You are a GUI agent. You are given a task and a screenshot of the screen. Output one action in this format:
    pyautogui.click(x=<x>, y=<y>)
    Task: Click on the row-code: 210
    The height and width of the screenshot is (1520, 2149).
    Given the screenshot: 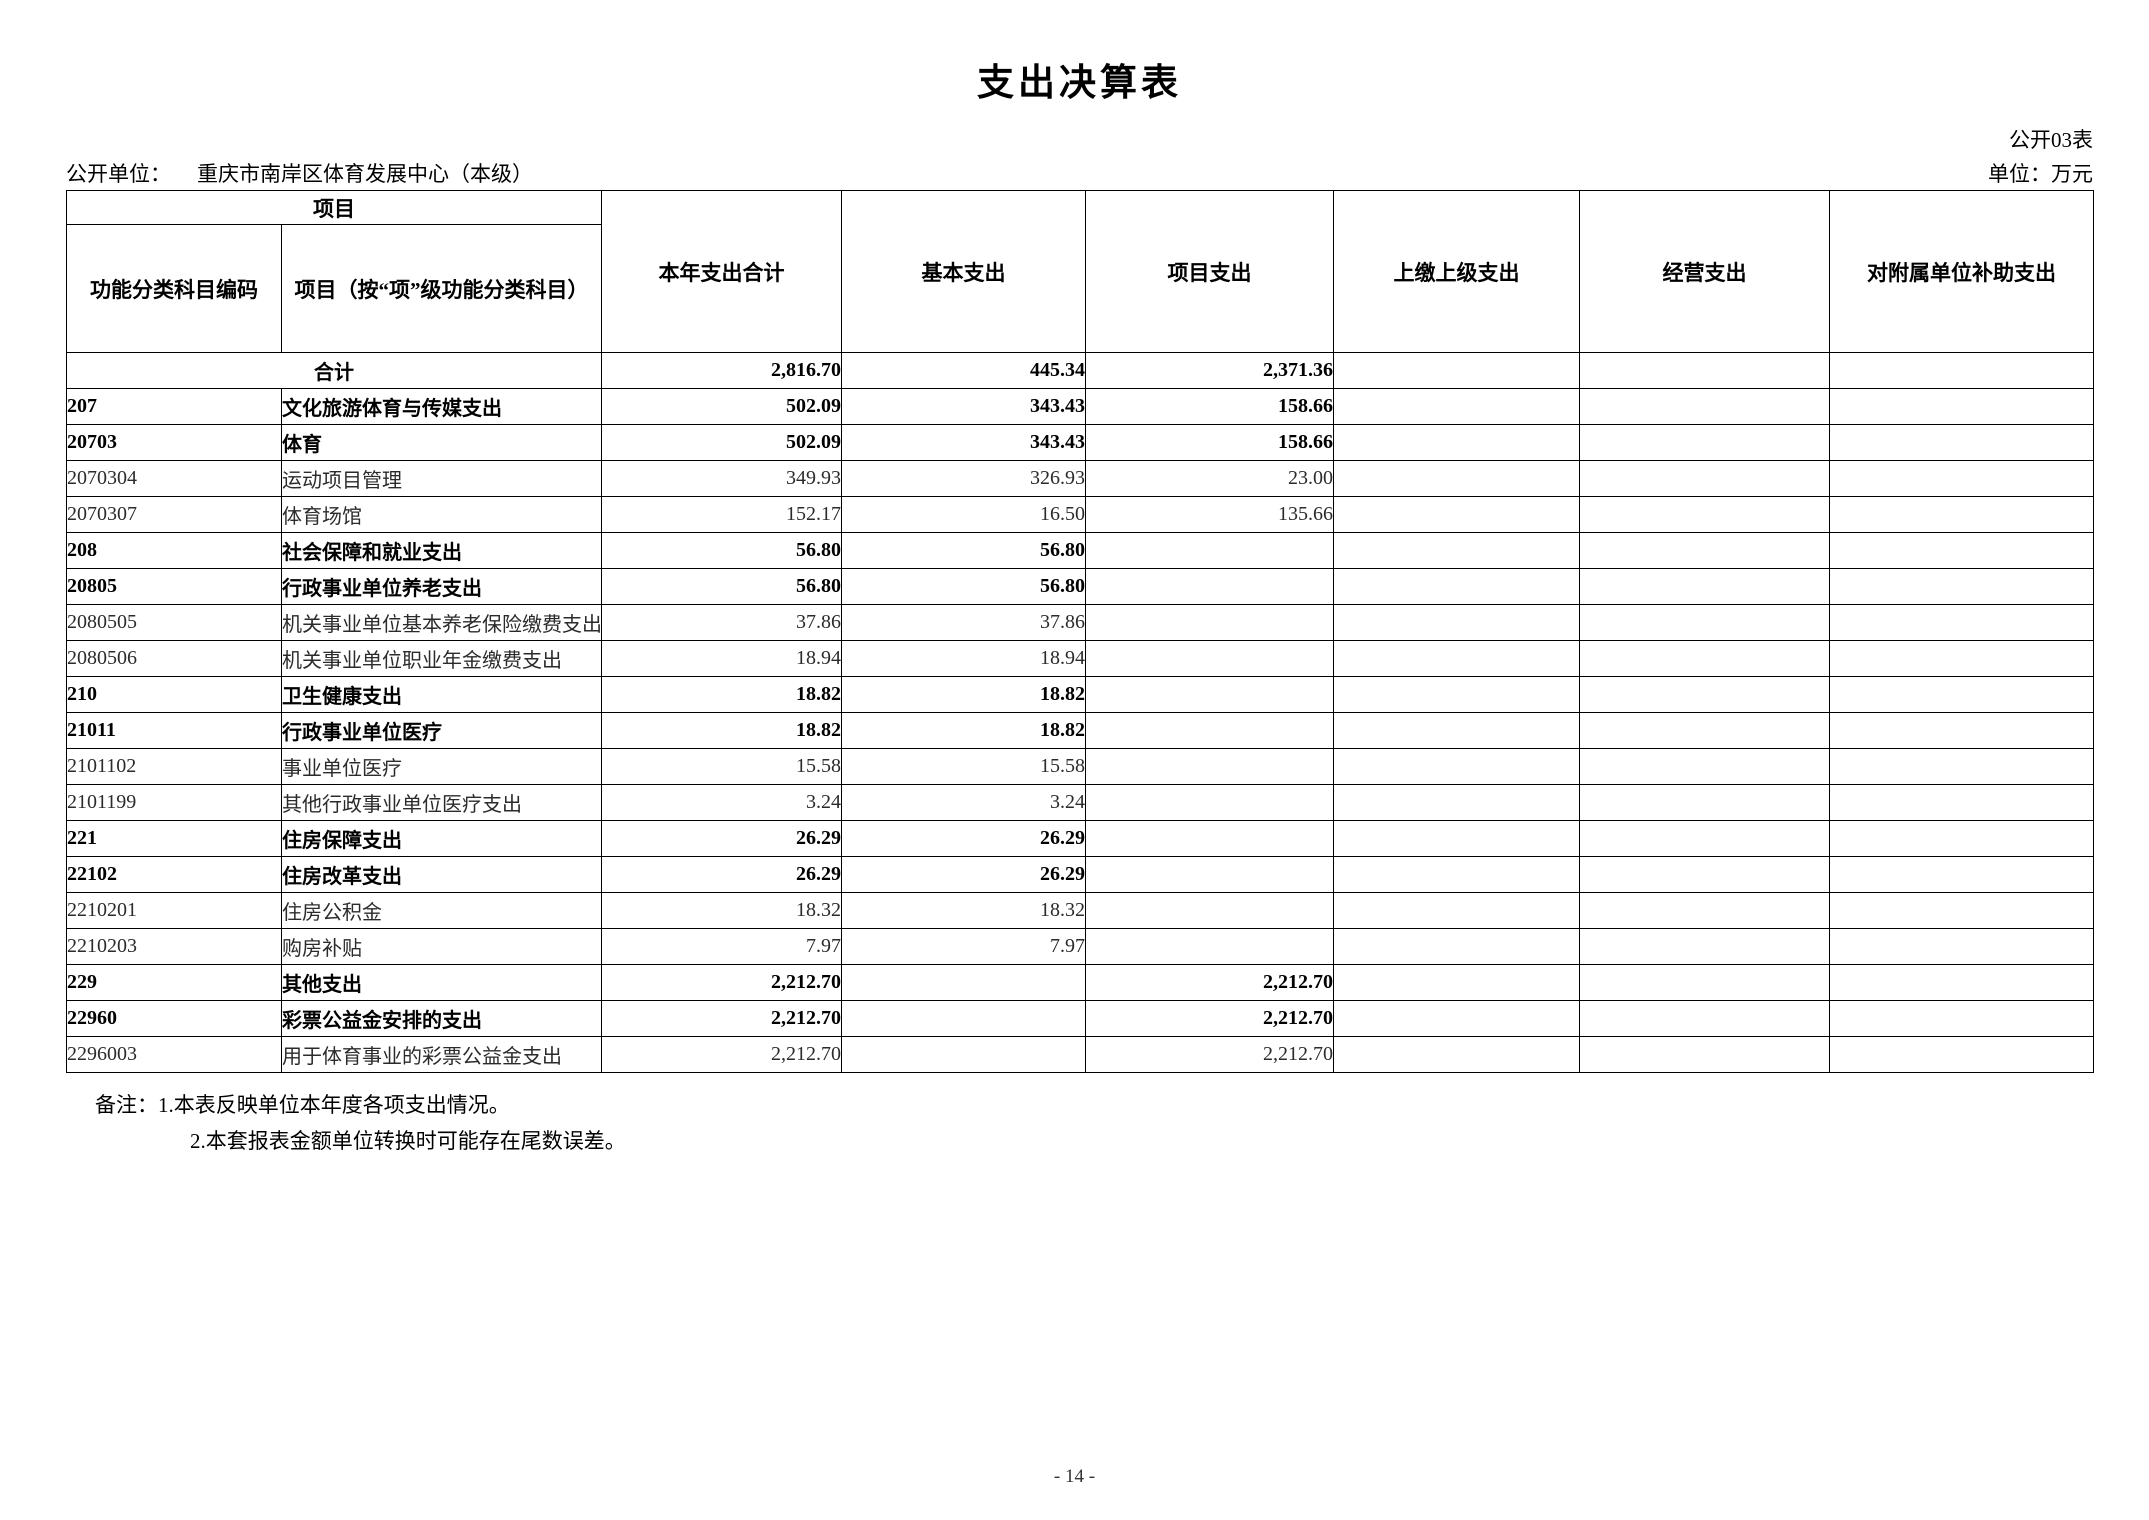 What is the action you would take?
    pyautogui.click(x=174, y=694)
    